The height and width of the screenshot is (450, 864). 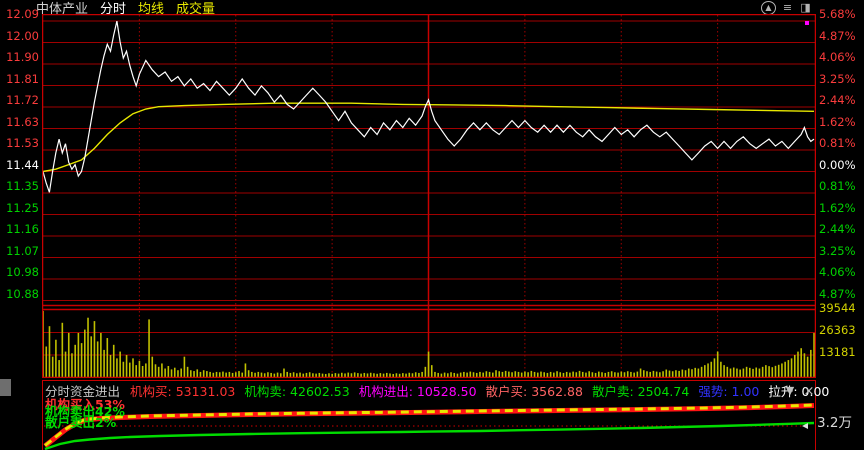 What do you see at coordinates (22, 100) in the screenshot?
I see `axis-label: 11.72` at bounding box center [22, 100].